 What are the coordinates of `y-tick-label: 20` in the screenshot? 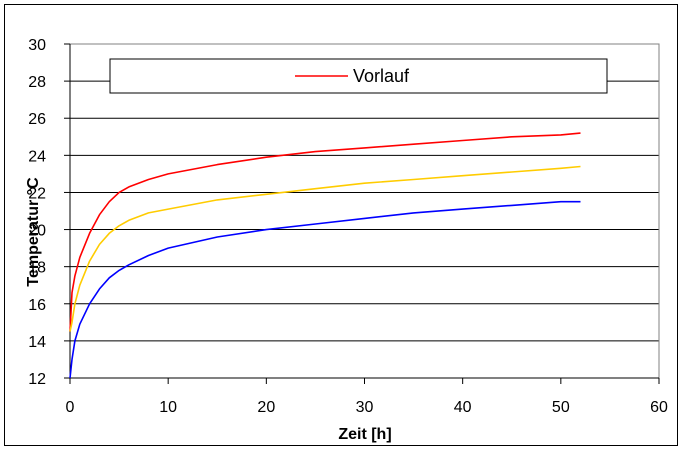 It's located at (37, 231).